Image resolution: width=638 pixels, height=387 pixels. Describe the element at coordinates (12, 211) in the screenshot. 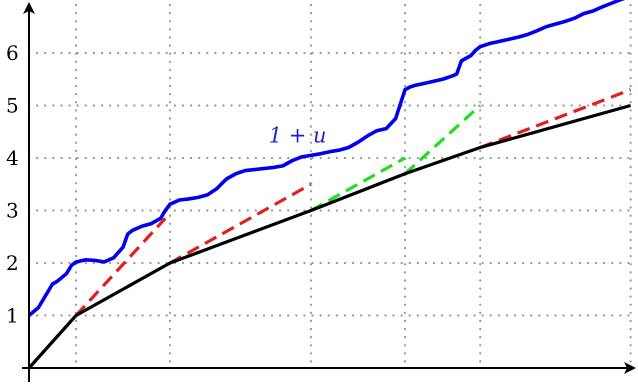

I see `y-tick-label: 3` at that location.